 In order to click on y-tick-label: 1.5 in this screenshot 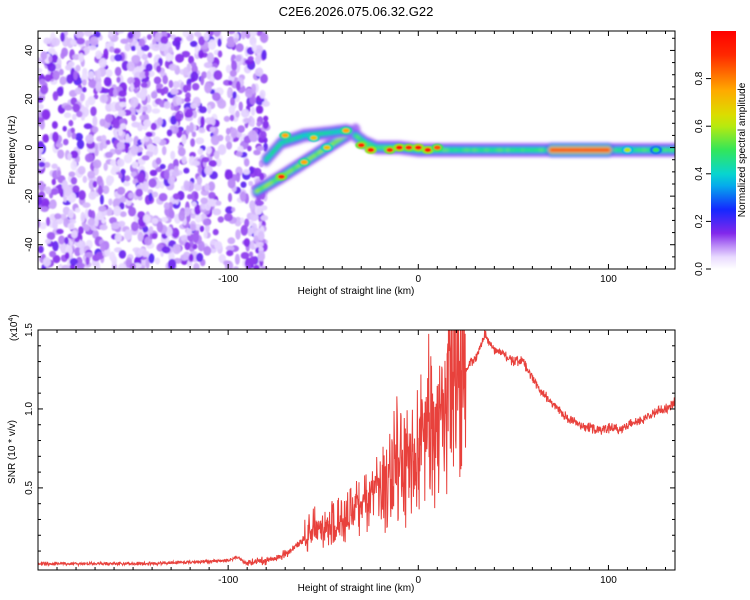, I will do `click(29, 330)`.